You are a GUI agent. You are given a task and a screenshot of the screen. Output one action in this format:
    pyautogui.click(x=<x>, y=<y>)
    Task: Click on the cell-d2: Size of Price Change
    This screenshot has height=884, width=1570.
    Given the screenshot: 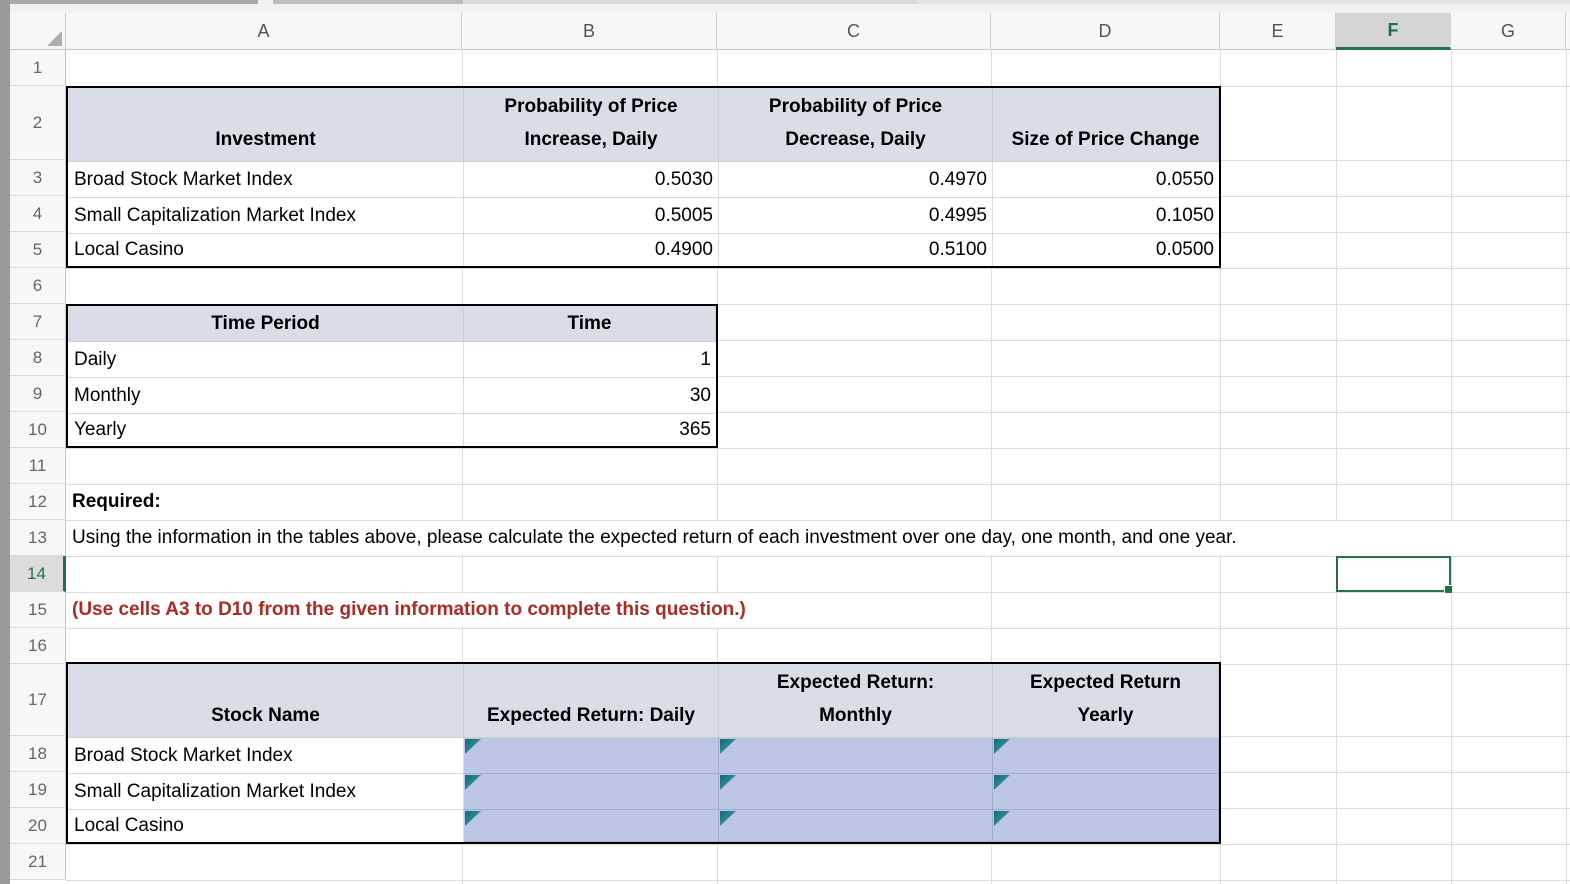 What is the action you would take?
    pyautogui.click(x=1106, y=125)
    